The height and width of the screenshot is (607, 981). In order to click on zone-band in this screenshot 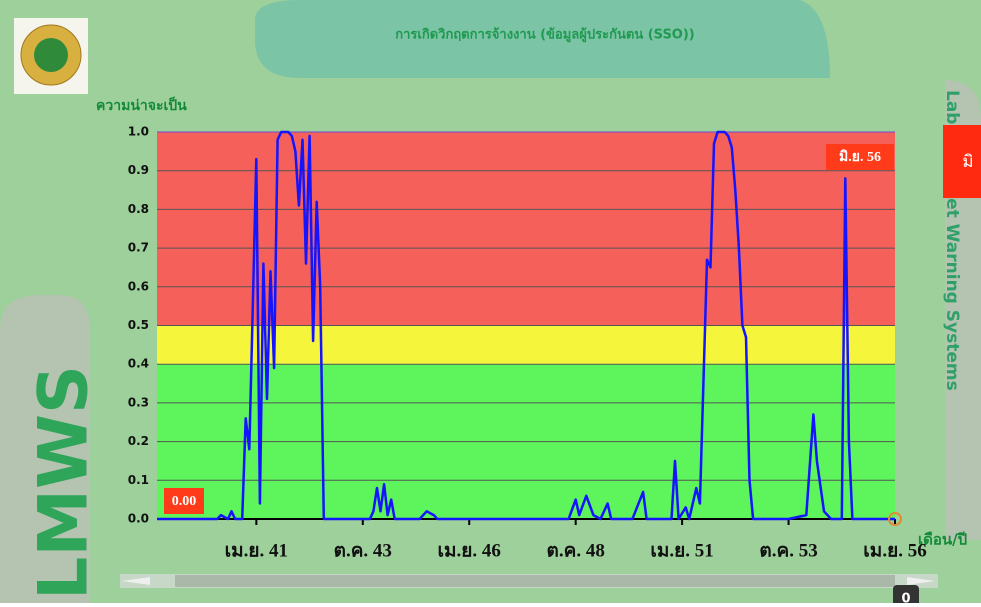, I will do `click(526, 345)`.